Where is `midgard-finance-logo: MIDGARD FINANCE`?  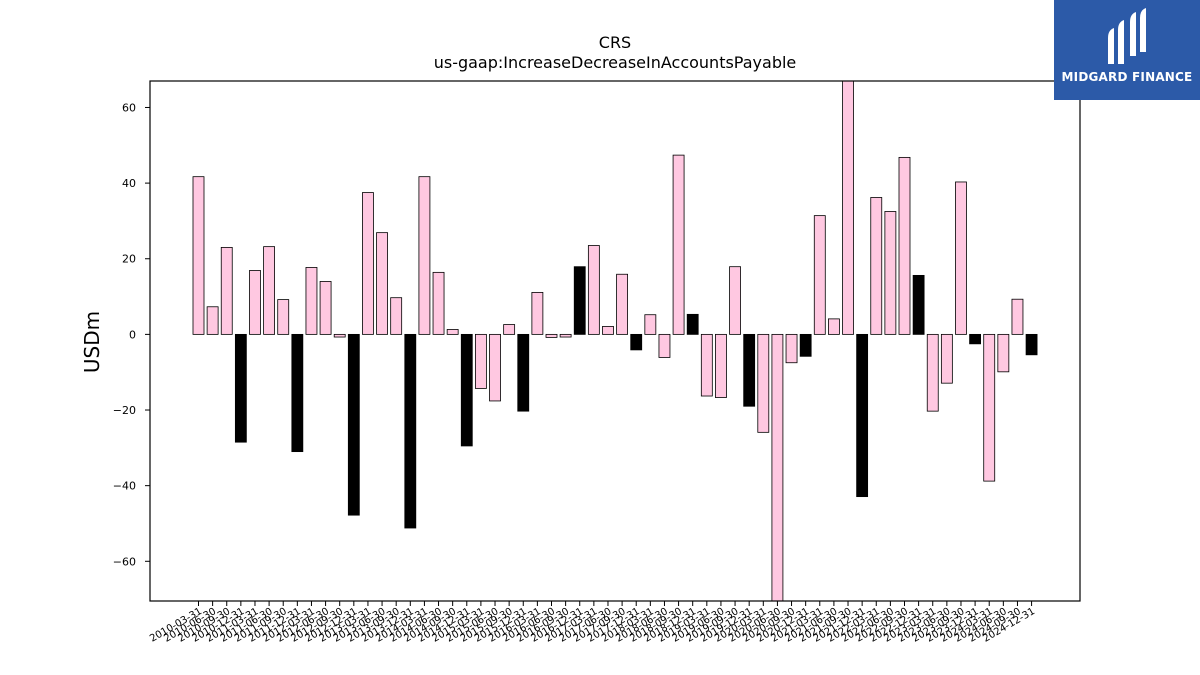
midgard-finance-logo: MIDGARD FINANCE is located at coordinates (1127, 50).